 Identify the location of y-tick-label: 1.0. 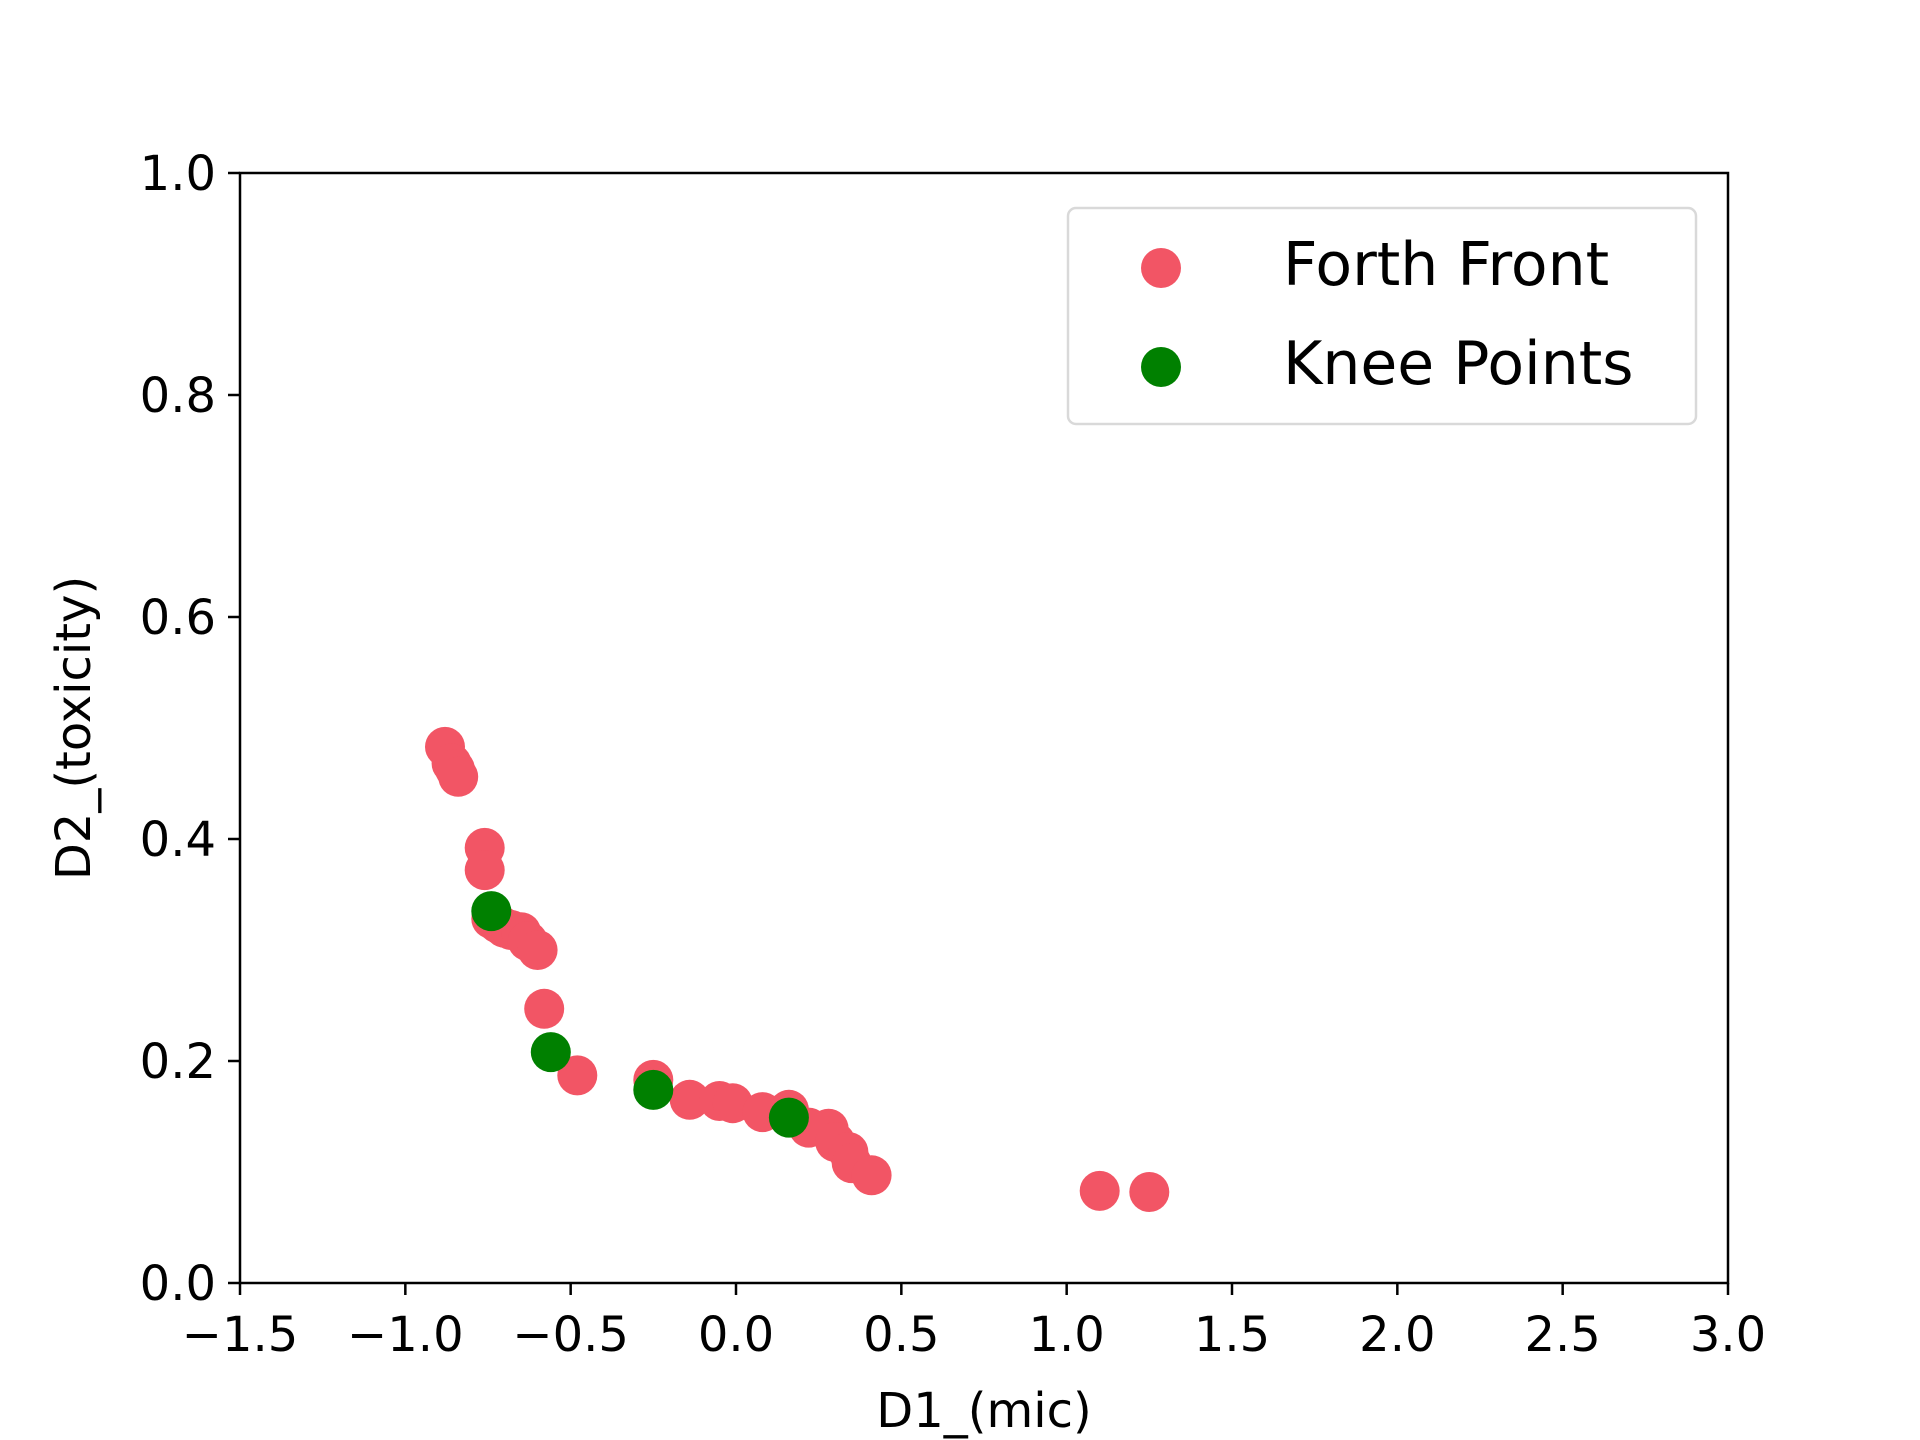
(178, 174).